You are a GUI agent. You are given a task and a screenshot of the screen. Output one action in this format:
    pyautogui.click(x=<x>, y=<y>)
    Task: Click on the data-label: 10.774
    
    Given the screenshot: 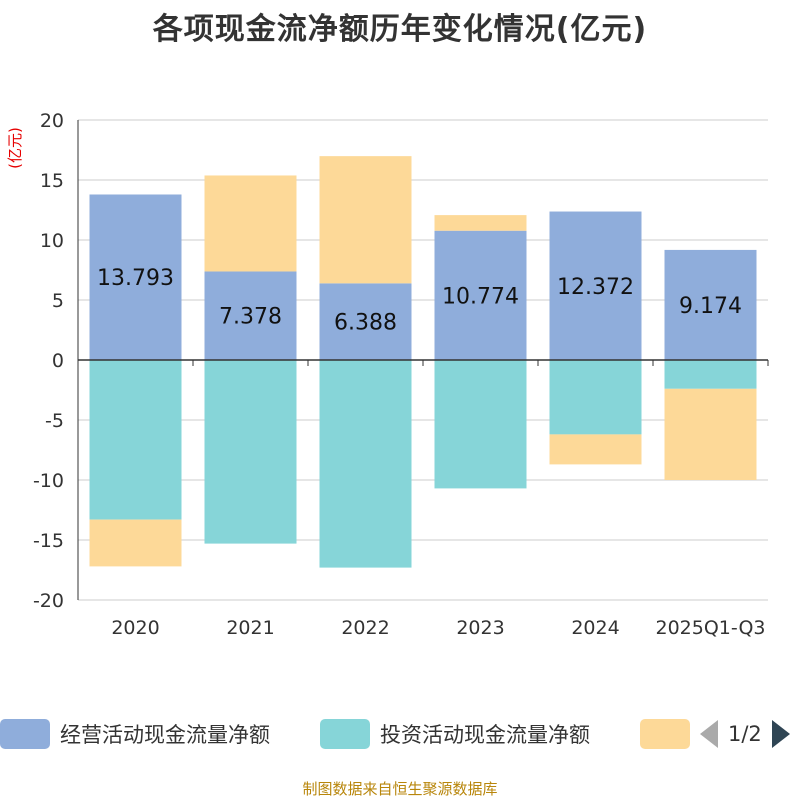 What is the action you would take?
    pyautogui.click(x=480, y=296)
    